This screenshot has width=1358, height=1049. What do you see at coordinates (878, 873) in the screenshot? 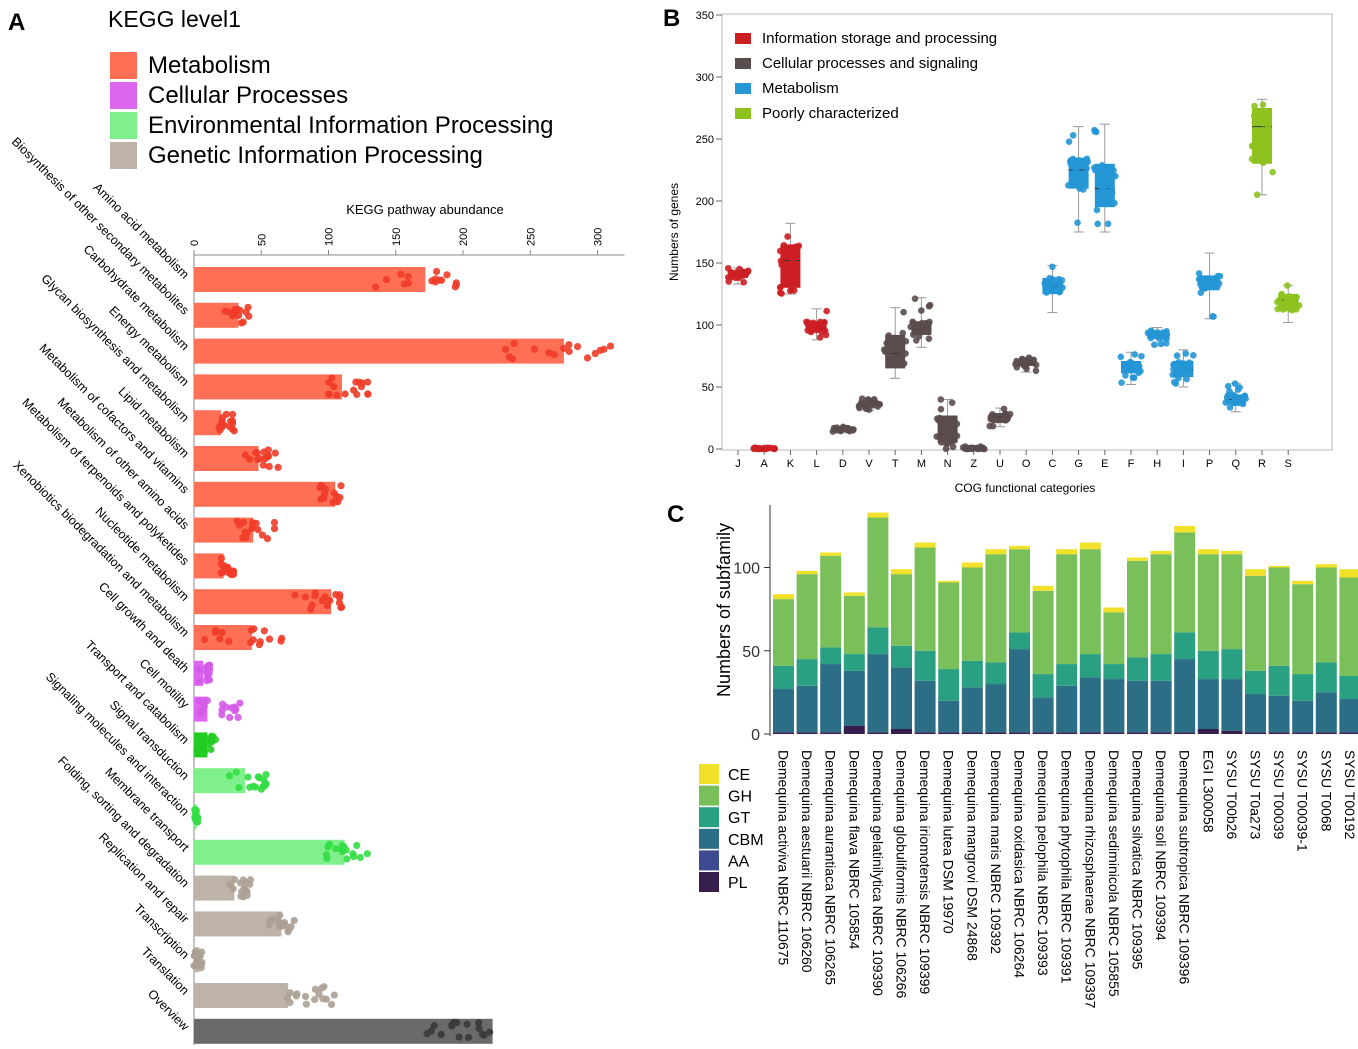
I see `c-x-label-demequina-gelatinilytica-nbrc-109390: Demequina gelatinilytica NBRC 109390` at bounding box center [878, 873].